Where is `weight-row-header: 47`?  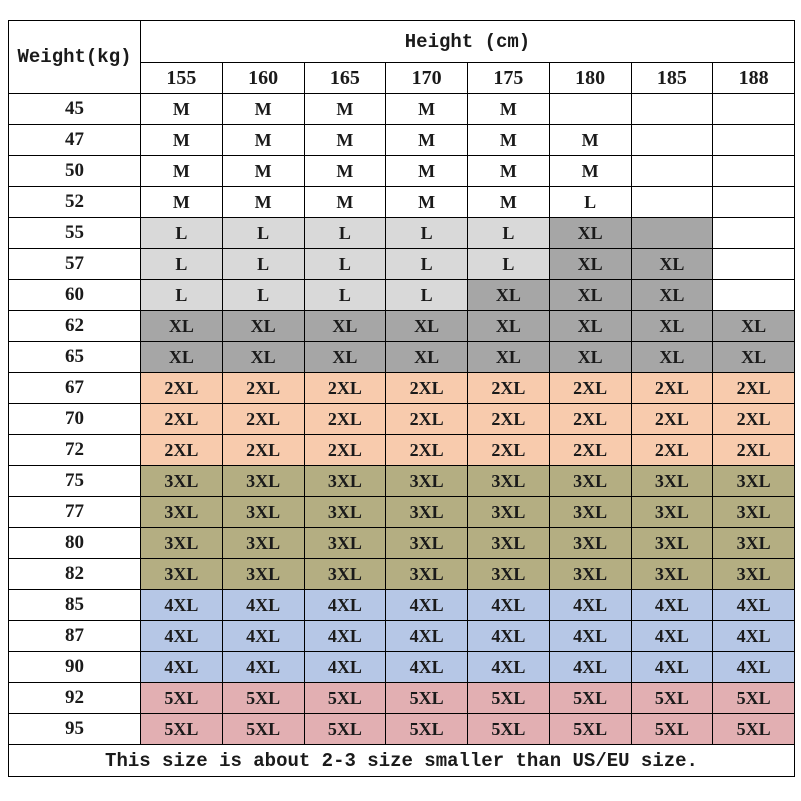 weight-row-header: 47 is located at coordinates (74, 140).